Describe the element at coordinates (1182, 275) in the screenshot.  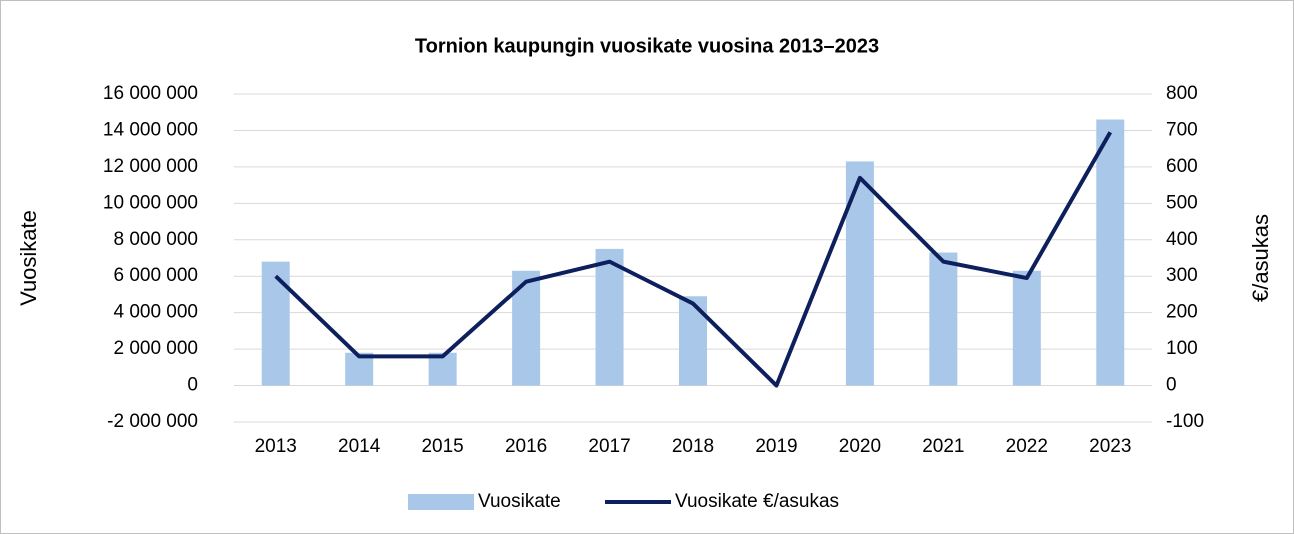
I see `y2-tick-label: 300` at that location.